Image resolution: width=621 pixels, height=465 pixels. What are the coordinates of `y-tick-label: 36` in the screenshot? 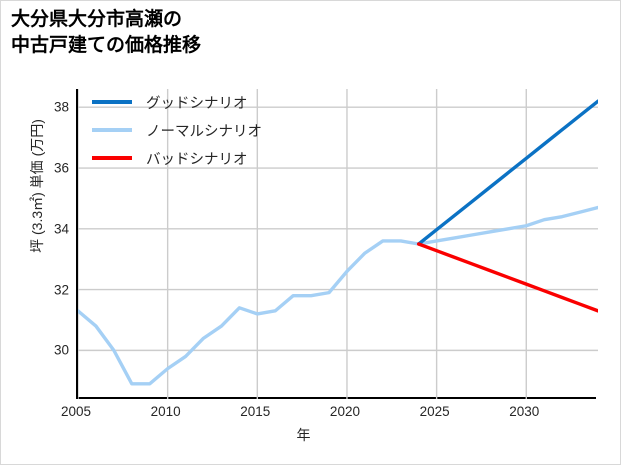 It's located at (61, 168).